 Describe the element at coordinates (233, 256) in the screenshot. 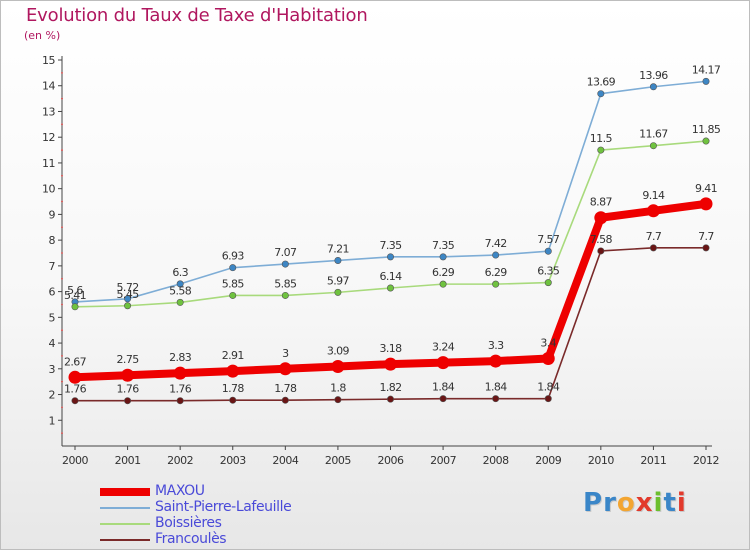

I see `data-label: 6.93` at that location.